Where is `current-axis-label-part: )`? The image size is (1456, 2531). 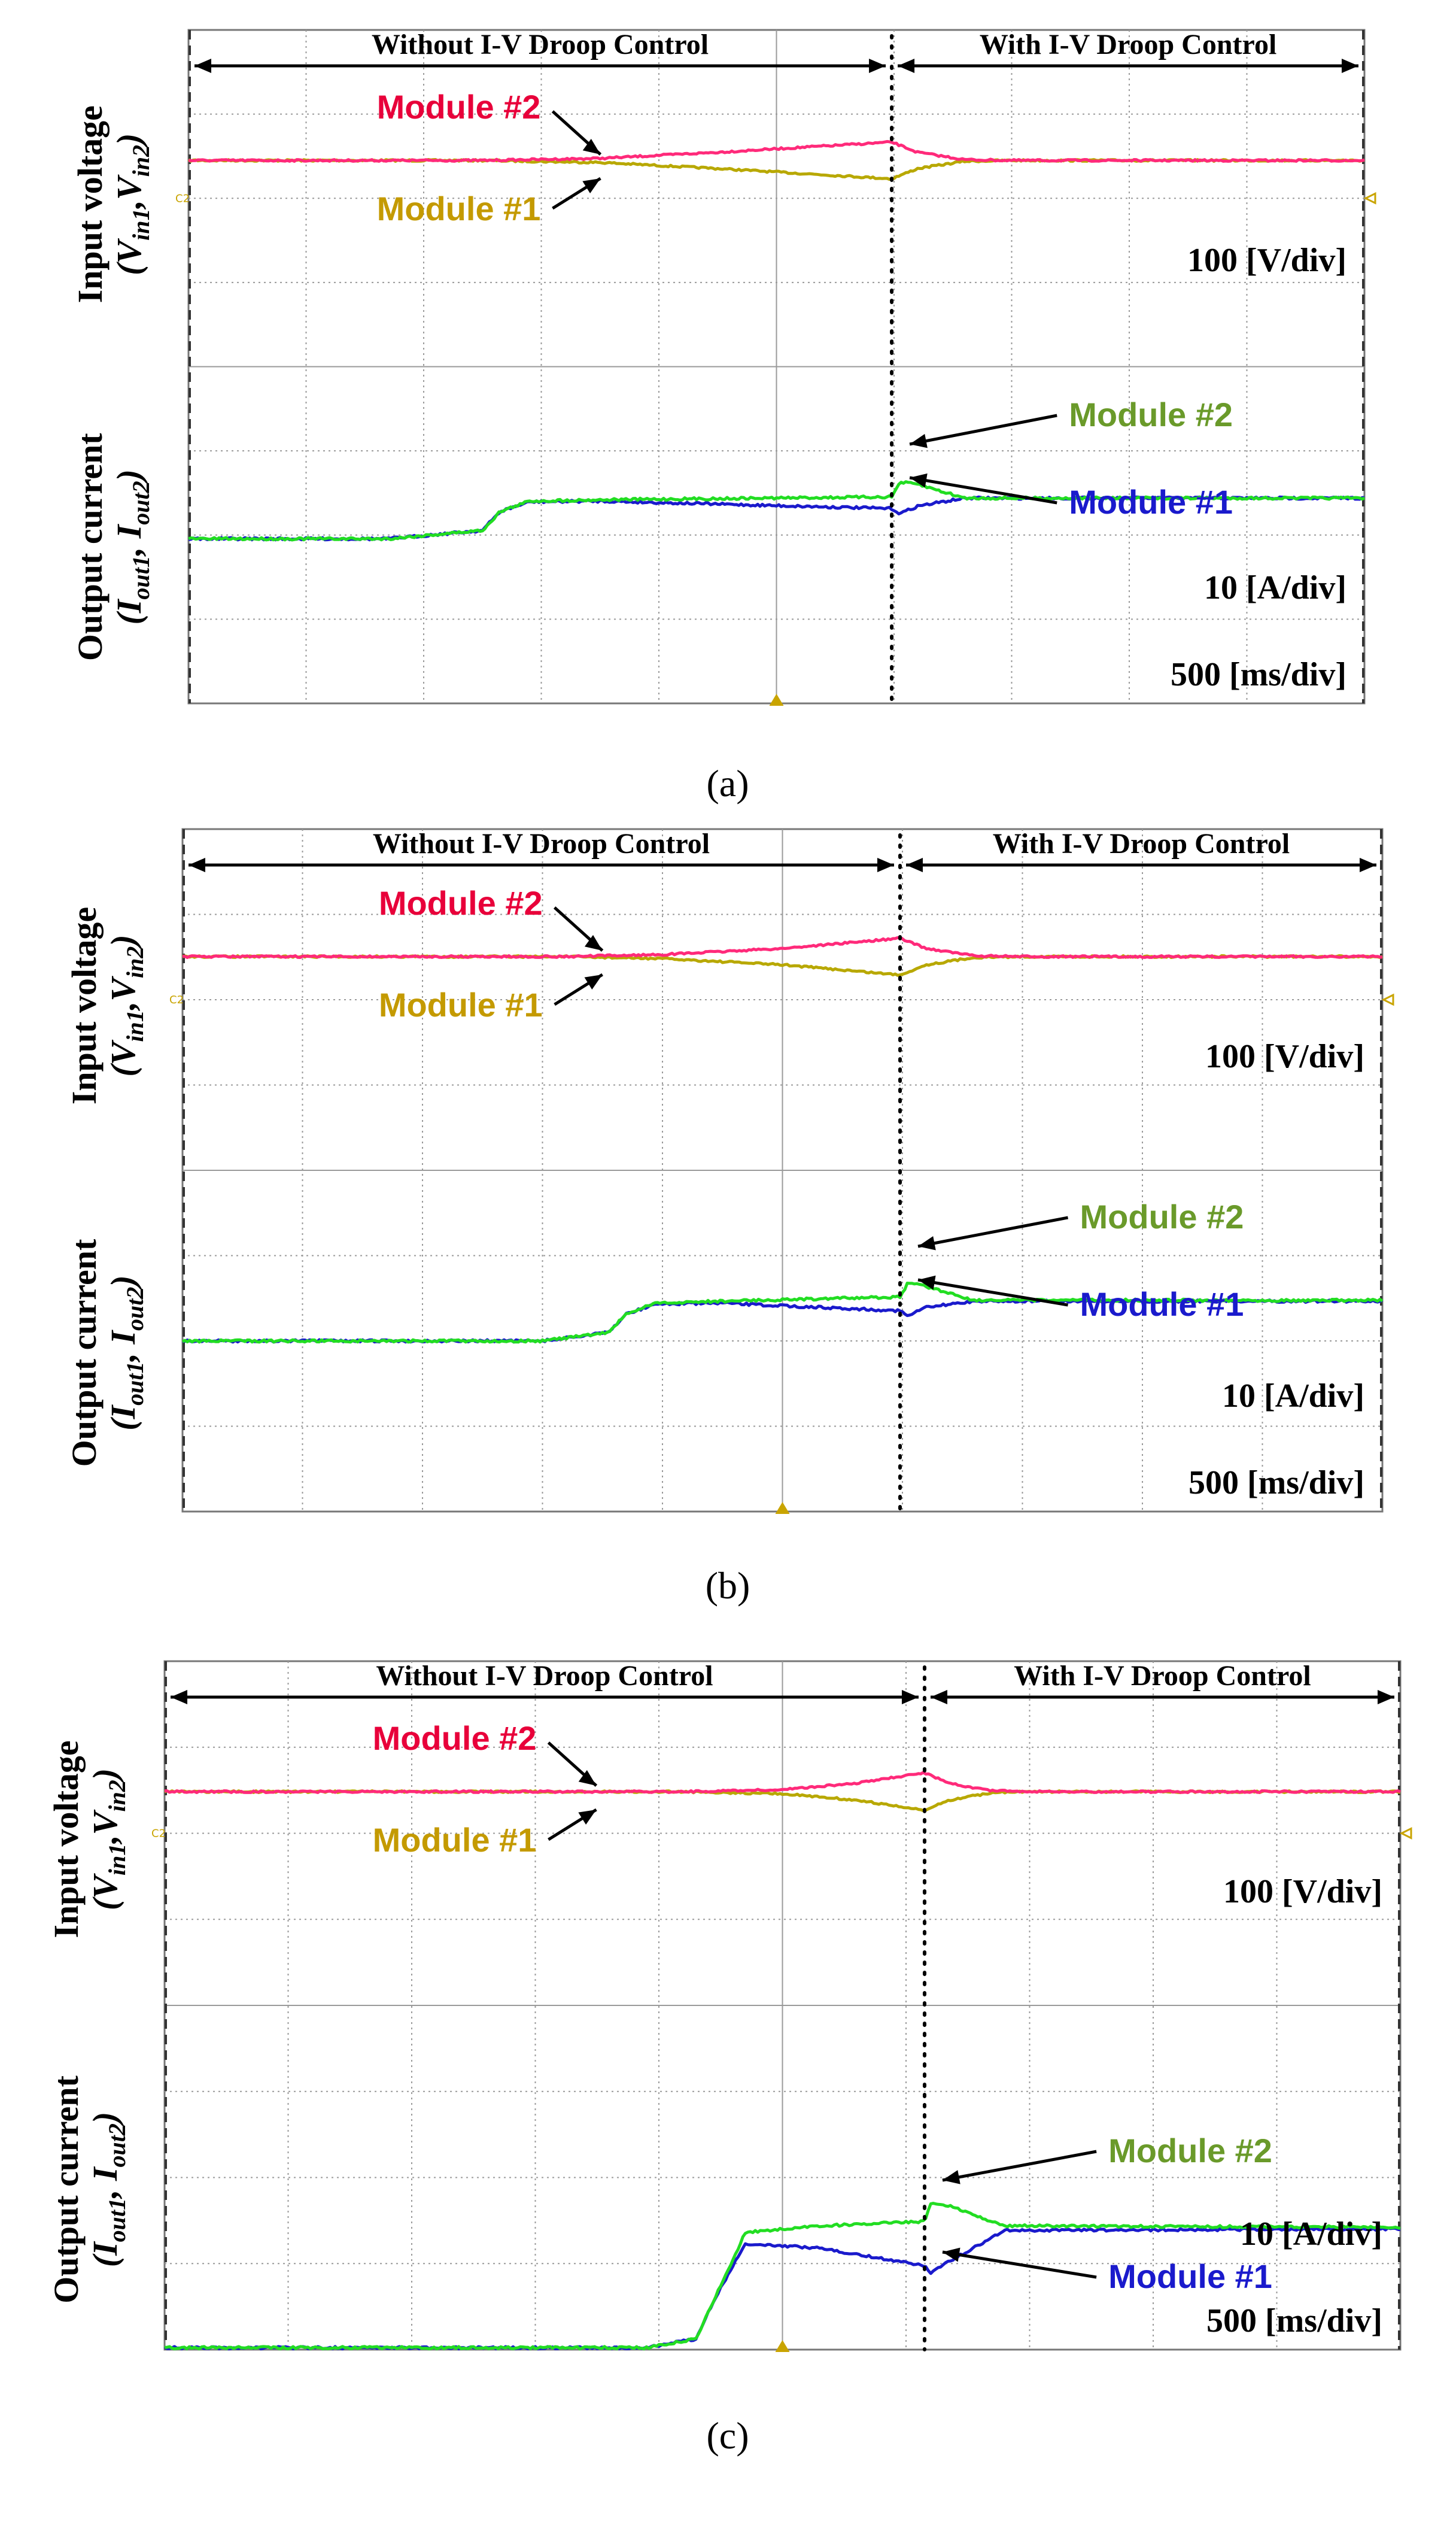 current-axis-label-part: ) is located at coordinates (129, 476).